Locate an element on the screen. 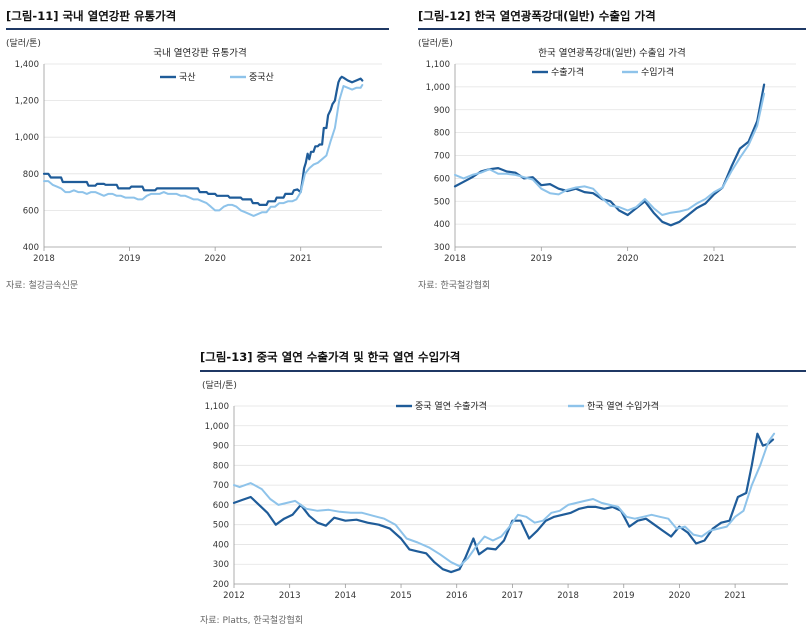 This screenshot has width=811, height=630. x-tick-label: 2017 is located at coordinates (513, 596).